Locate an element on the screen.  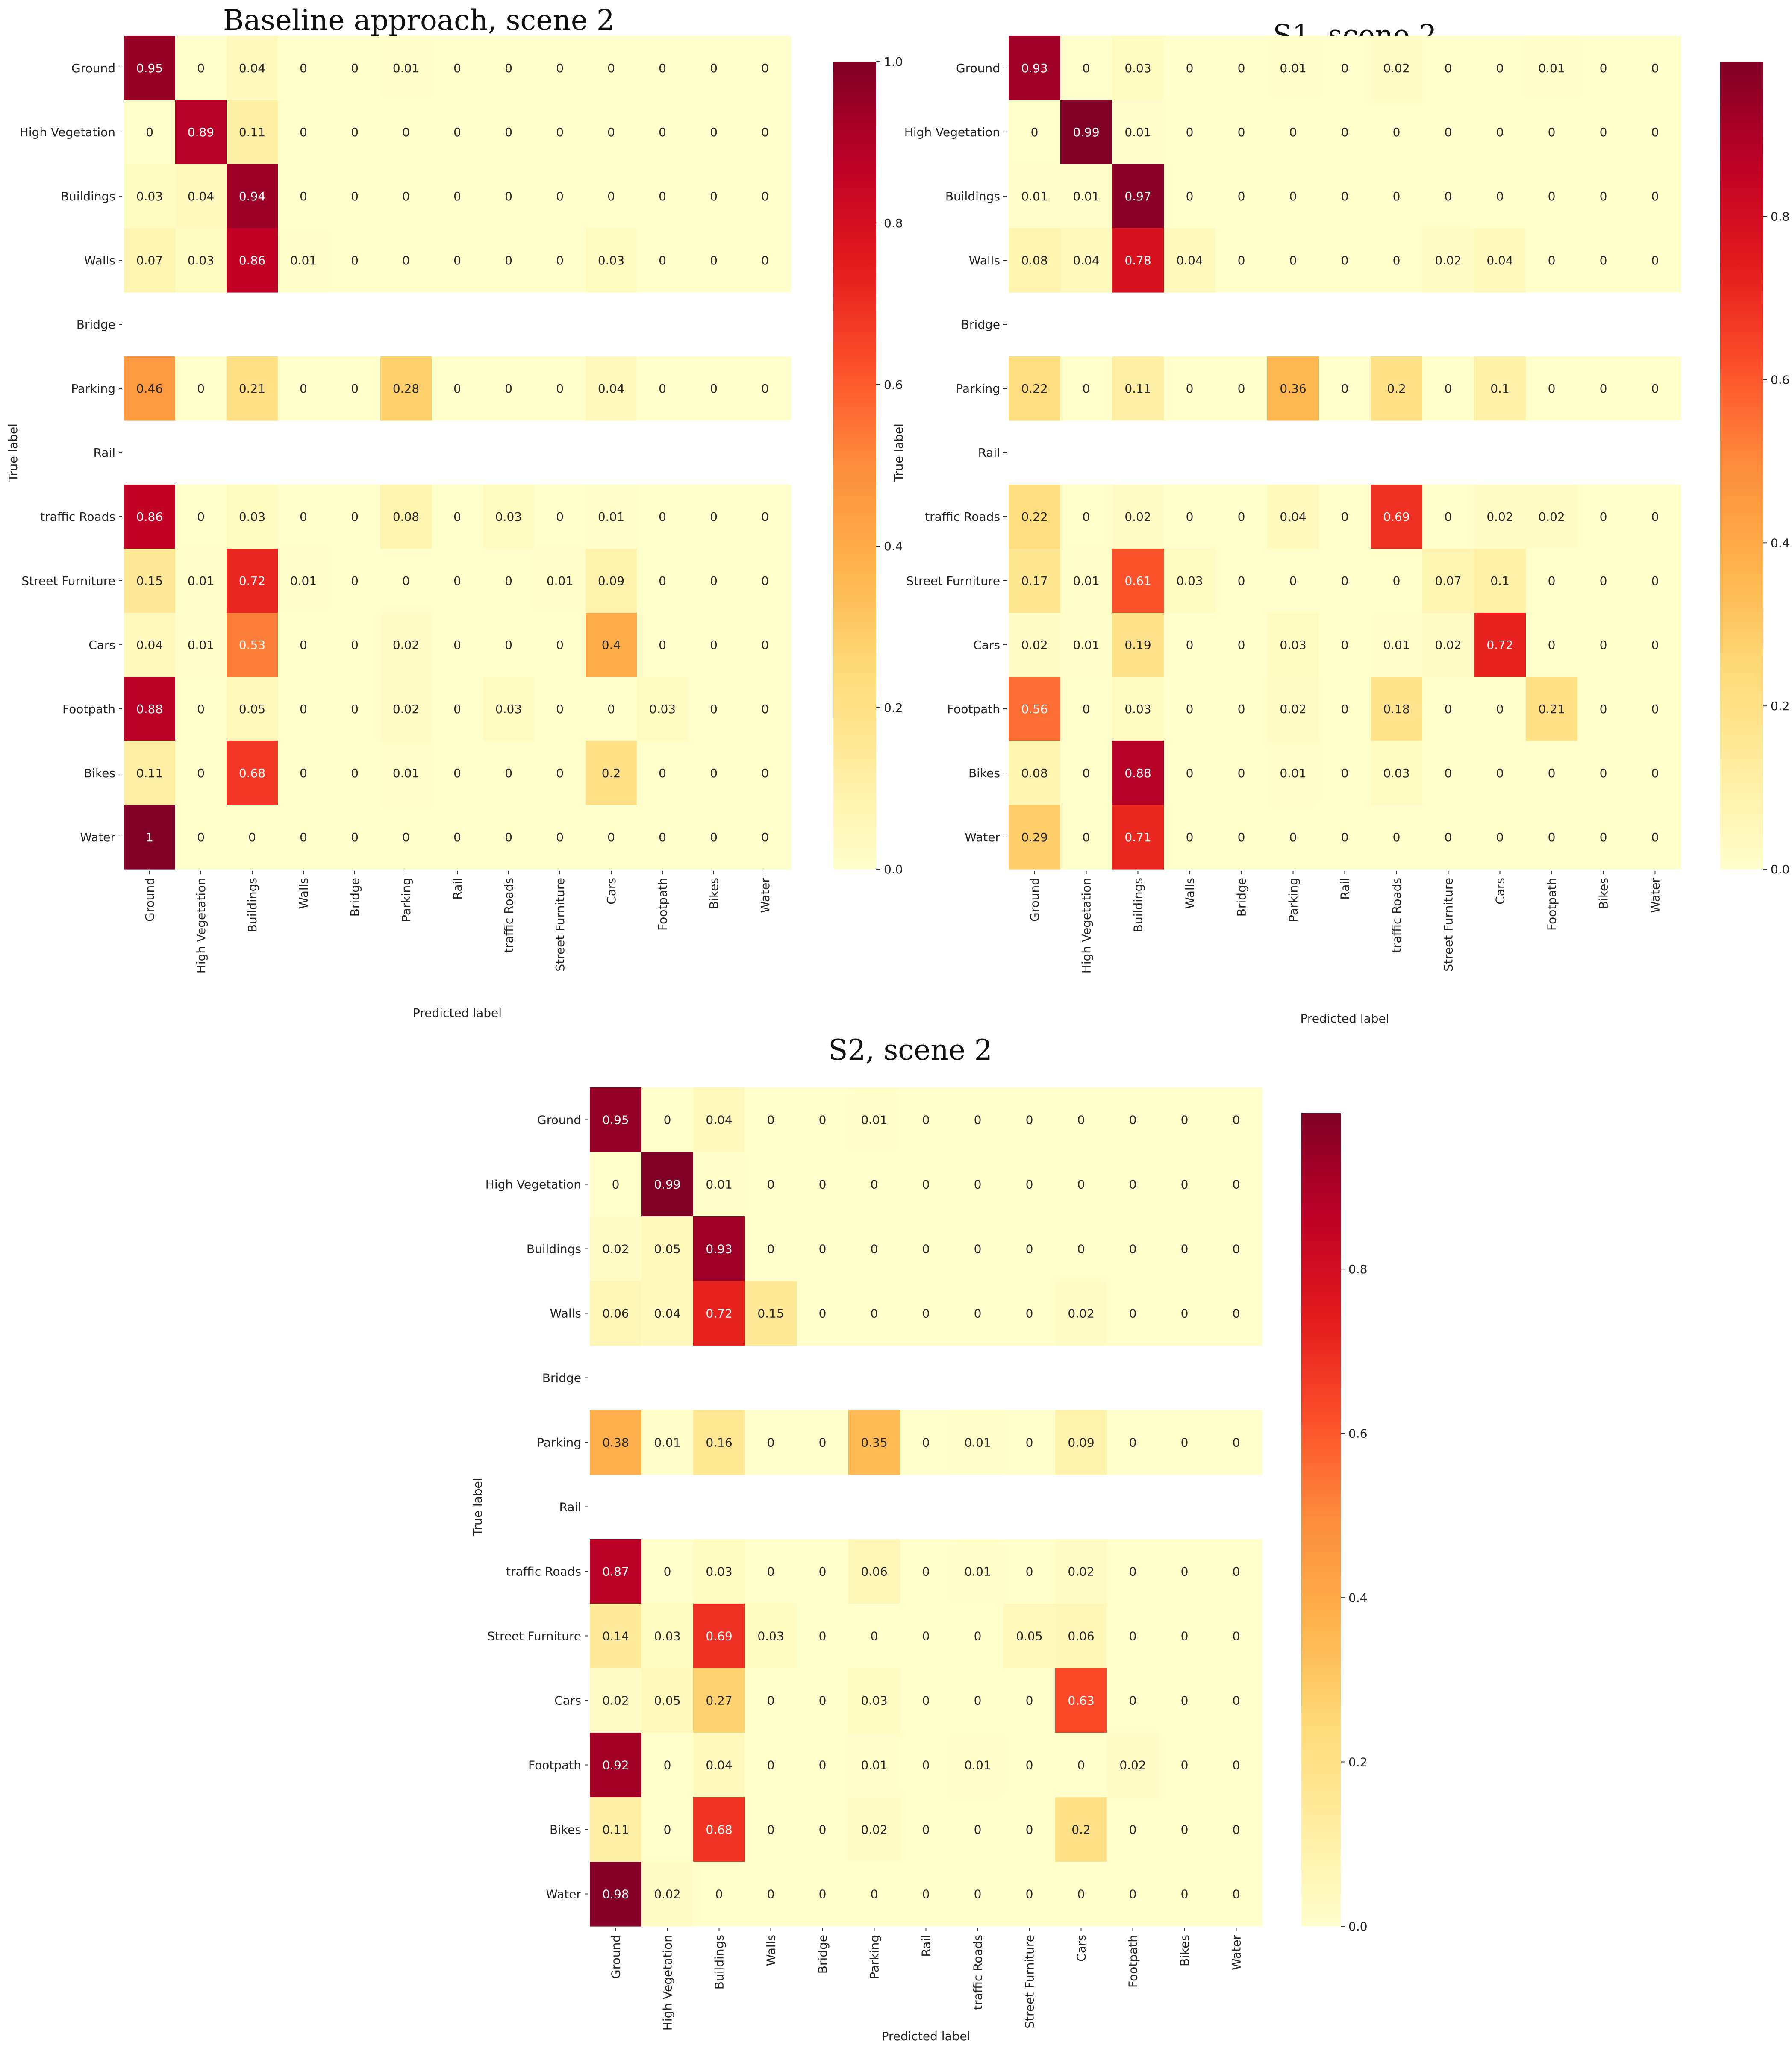
colorbar-tick-label: 0.8 is located at coordinates (893, 223).